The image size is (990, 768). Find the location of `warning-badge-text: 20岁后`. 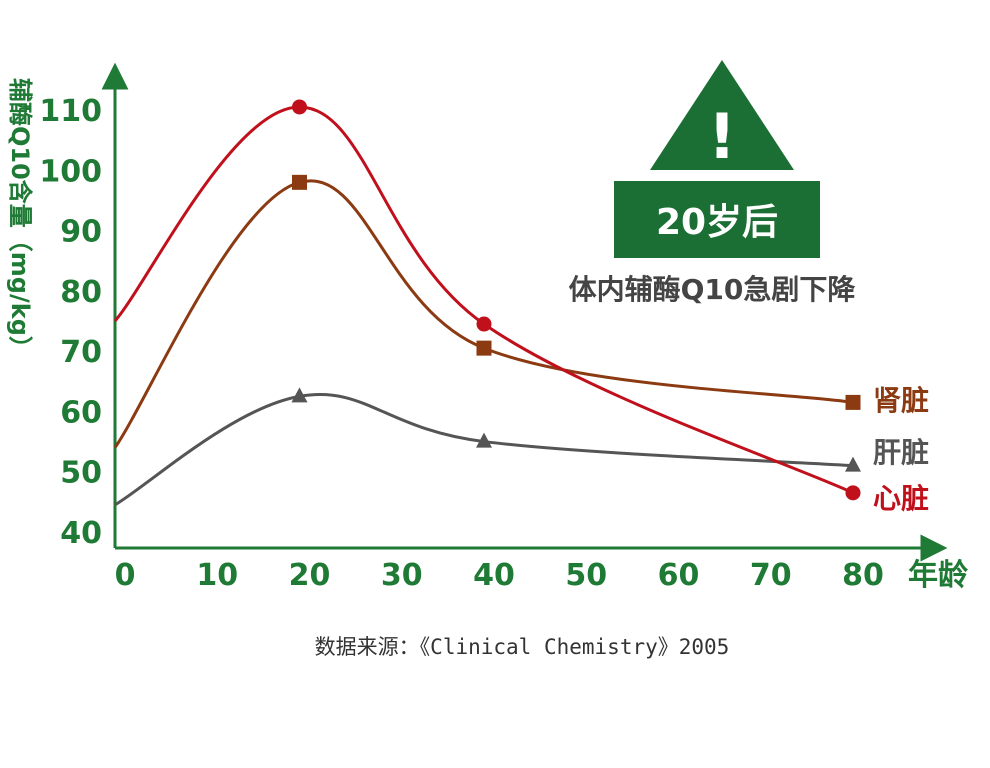

warning-badge-text: 20岁后 is located at coordinates (717, 222).